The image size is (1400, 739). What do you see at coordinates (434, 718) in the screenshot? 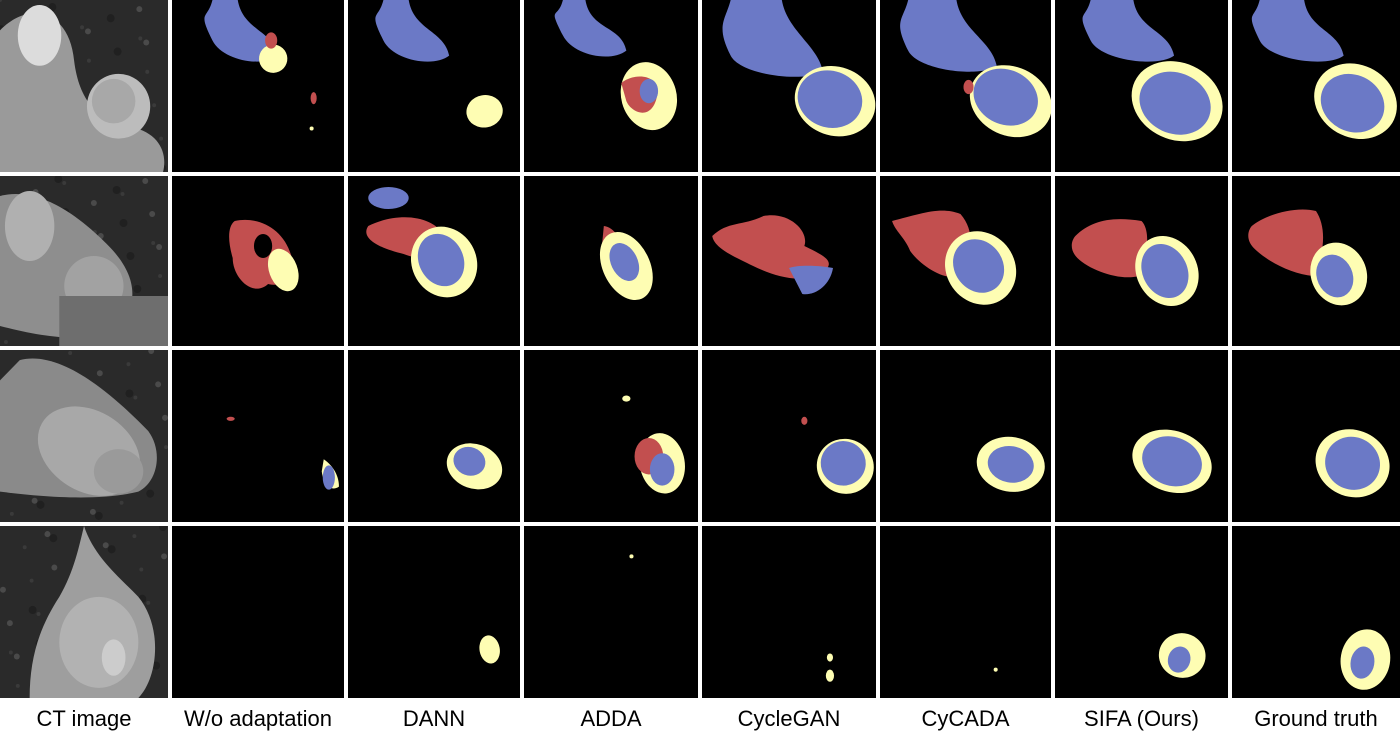
I see `column-label-dann: DANN` at bounding box center [434, 718].